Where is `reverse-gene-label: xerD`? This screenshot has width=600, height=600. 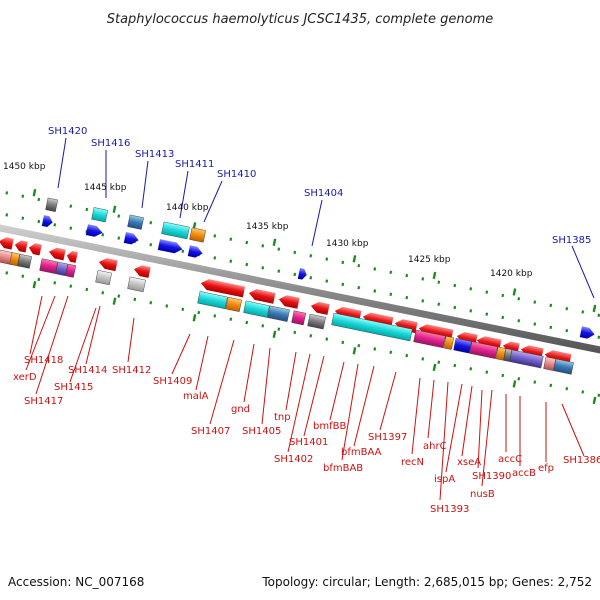 reverse-gene-label: xerD is located at coordinates (25, 377).